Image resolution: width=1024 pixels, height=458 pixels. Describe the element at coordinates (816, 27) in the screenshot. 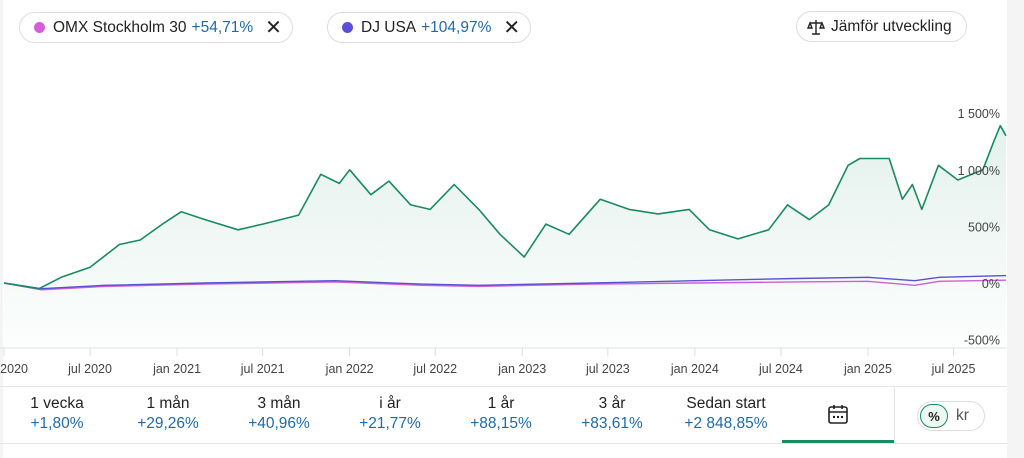

I see `scale-icon` at that location.